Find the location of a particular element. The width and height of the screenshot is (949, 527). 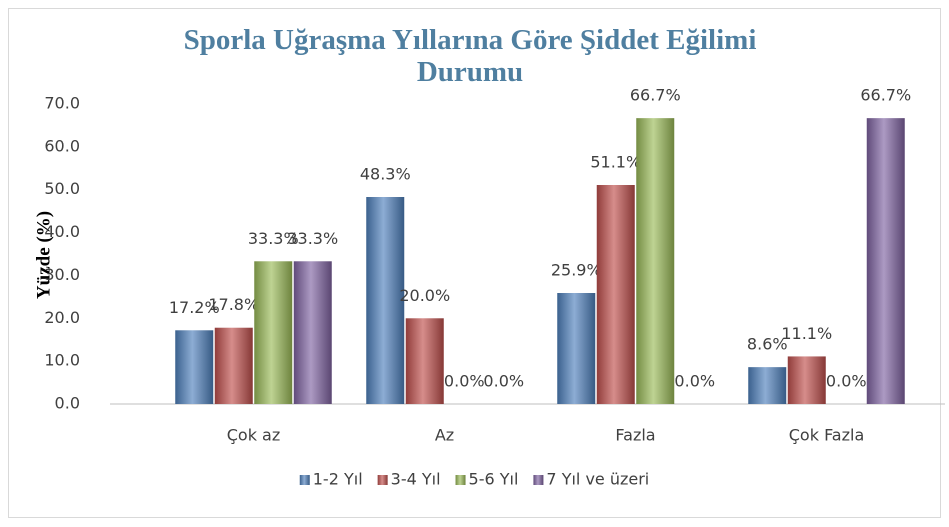

y-tick-label: 40.0 is located at coordinates (62, 231).